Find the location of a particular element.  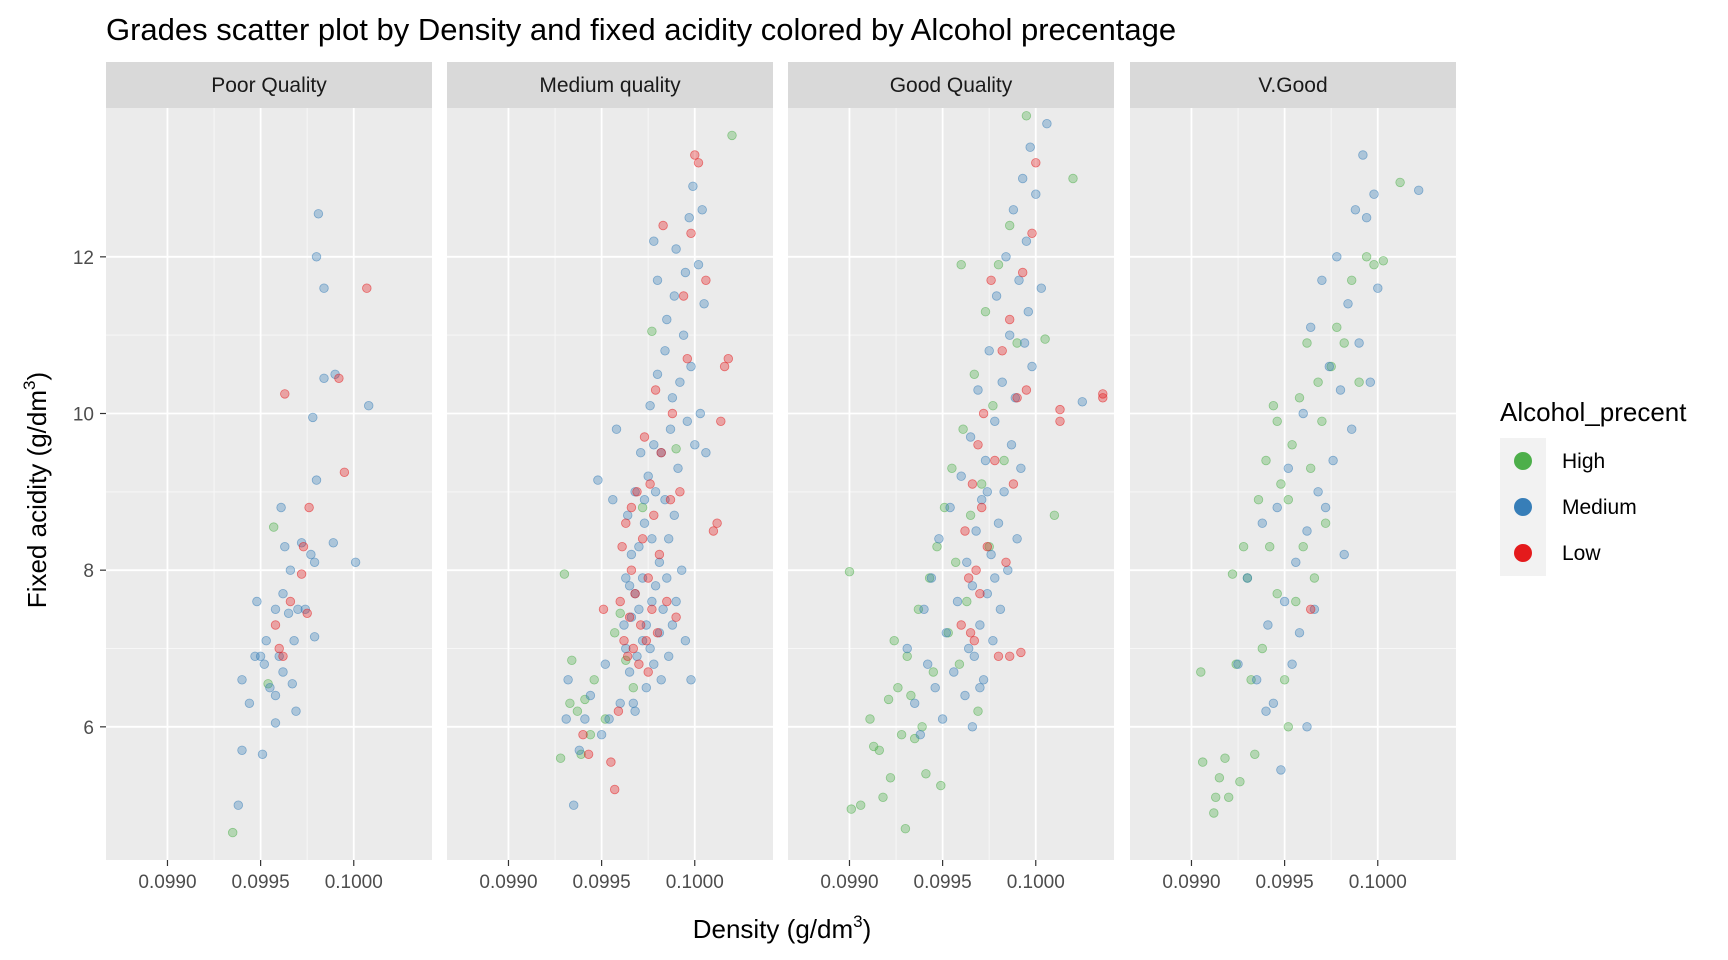

x-tick-label: 0.1000 is located at coordinates (1378, 882).